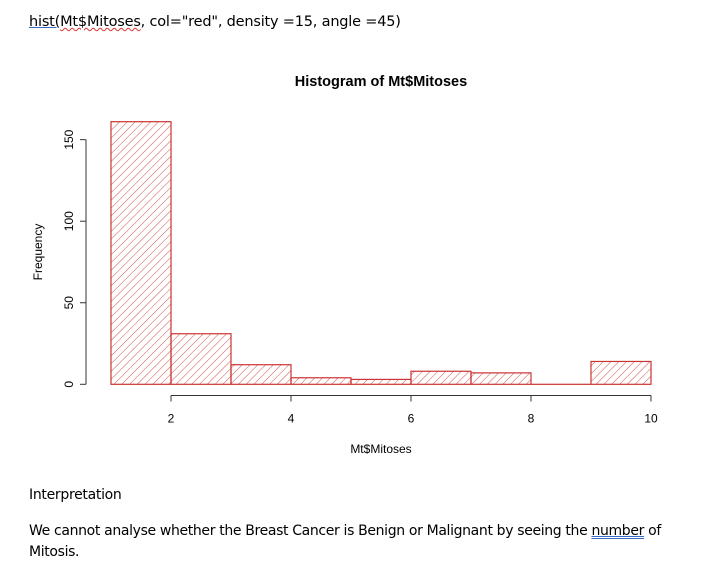  I want to click on y-axis: 0 50 100 150, so click(74, 258).